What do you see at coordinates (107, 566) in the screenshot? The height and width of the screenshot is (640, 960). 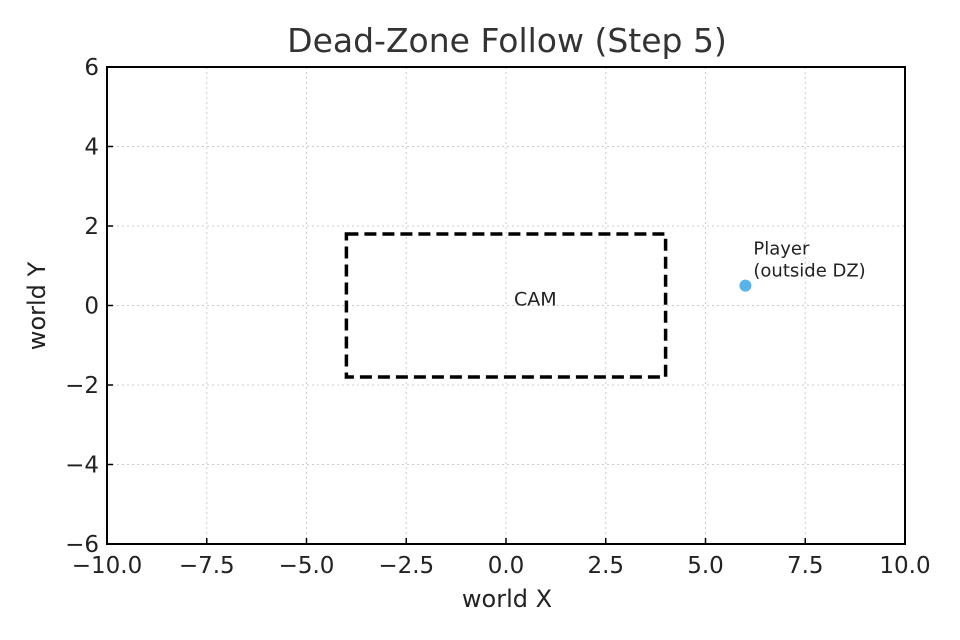 I see `x-tick-label: −10.0` at bounding box center [107, 566].